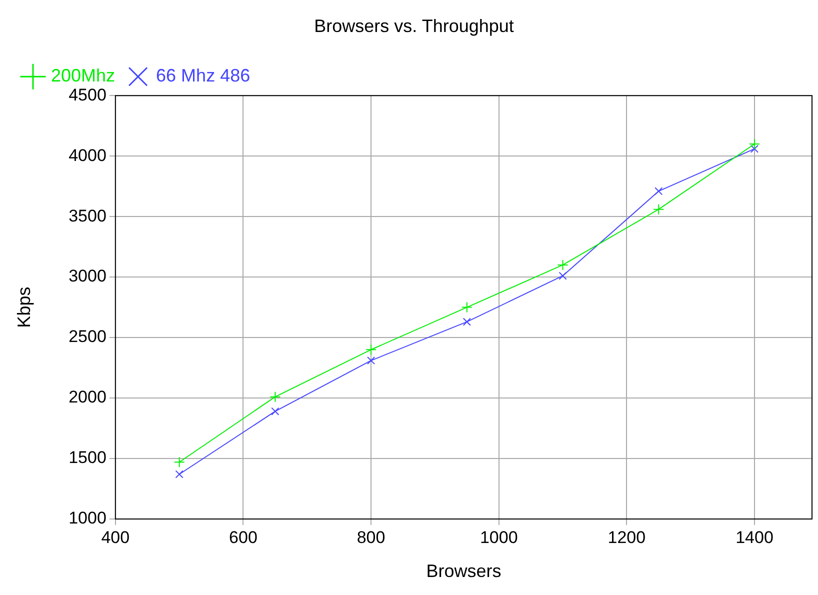 The height and width of the screenshot is (595, 818). Describe the element at coordinates (87, 336) in the screenshot. I see `y-tick-label: 2500` at that location.